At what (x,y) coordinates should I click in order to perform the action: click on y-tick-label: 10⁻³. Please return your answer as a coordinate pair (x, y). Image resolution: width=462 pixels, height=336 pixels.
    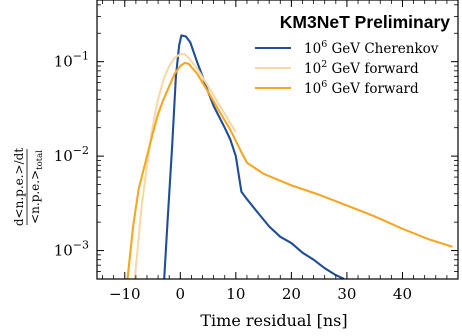
    Looking at the image, I should click on (71, 249).